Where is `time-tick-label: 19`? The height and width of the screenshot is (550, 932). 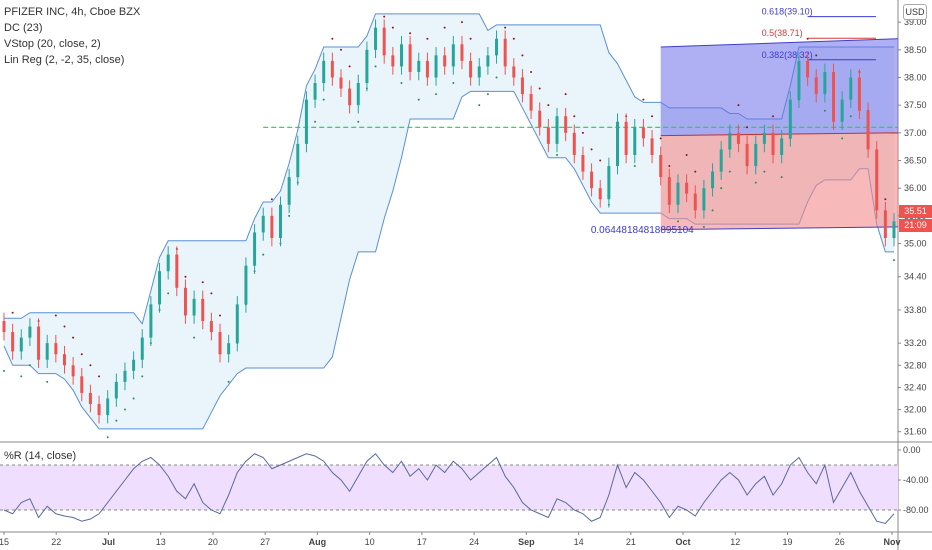
time-tick-label: 19 is located at coordinates (788, 542).